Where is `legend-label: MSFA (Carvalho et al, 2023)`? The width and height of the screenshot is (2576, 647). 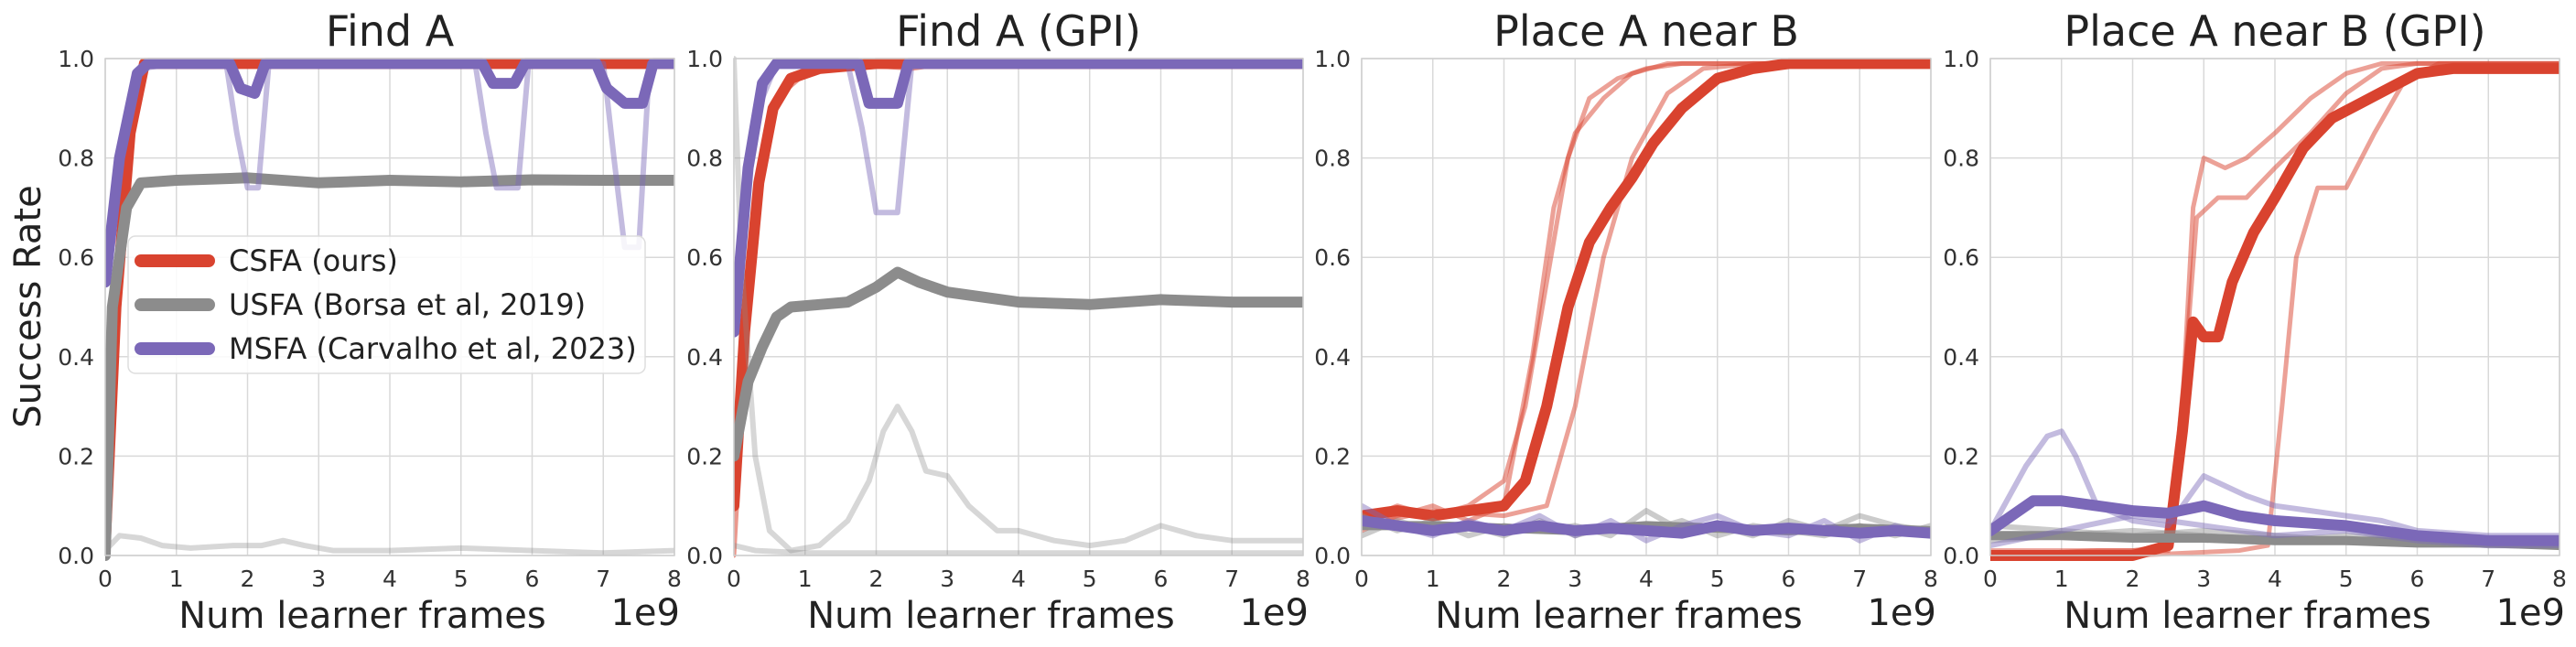
legend-label: MSFA (Carvalho et al, 2023) is located at coordinates (433, 348).